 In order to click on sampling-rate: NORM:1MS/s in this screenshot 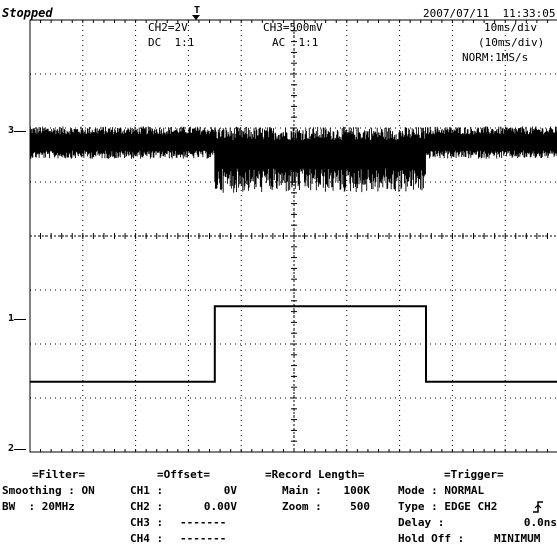, I will do `click(495, 57)`.